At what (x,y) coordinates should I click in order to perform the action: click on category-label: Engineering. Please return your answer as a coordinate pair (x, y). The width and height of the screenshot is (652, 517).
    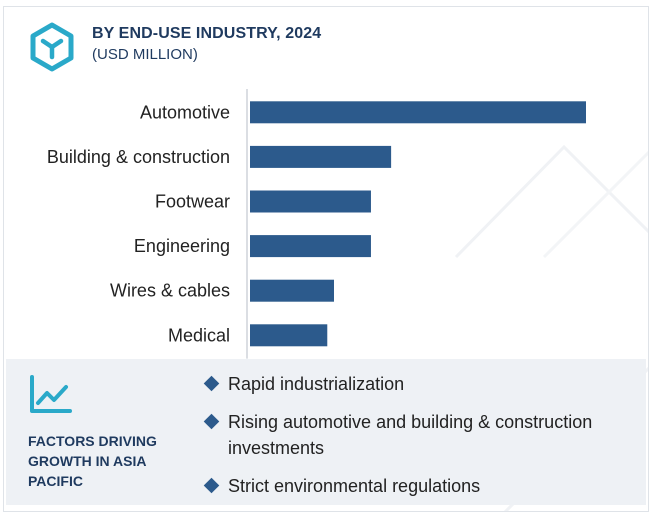
    Looking at the image, I should click on (182, 246).